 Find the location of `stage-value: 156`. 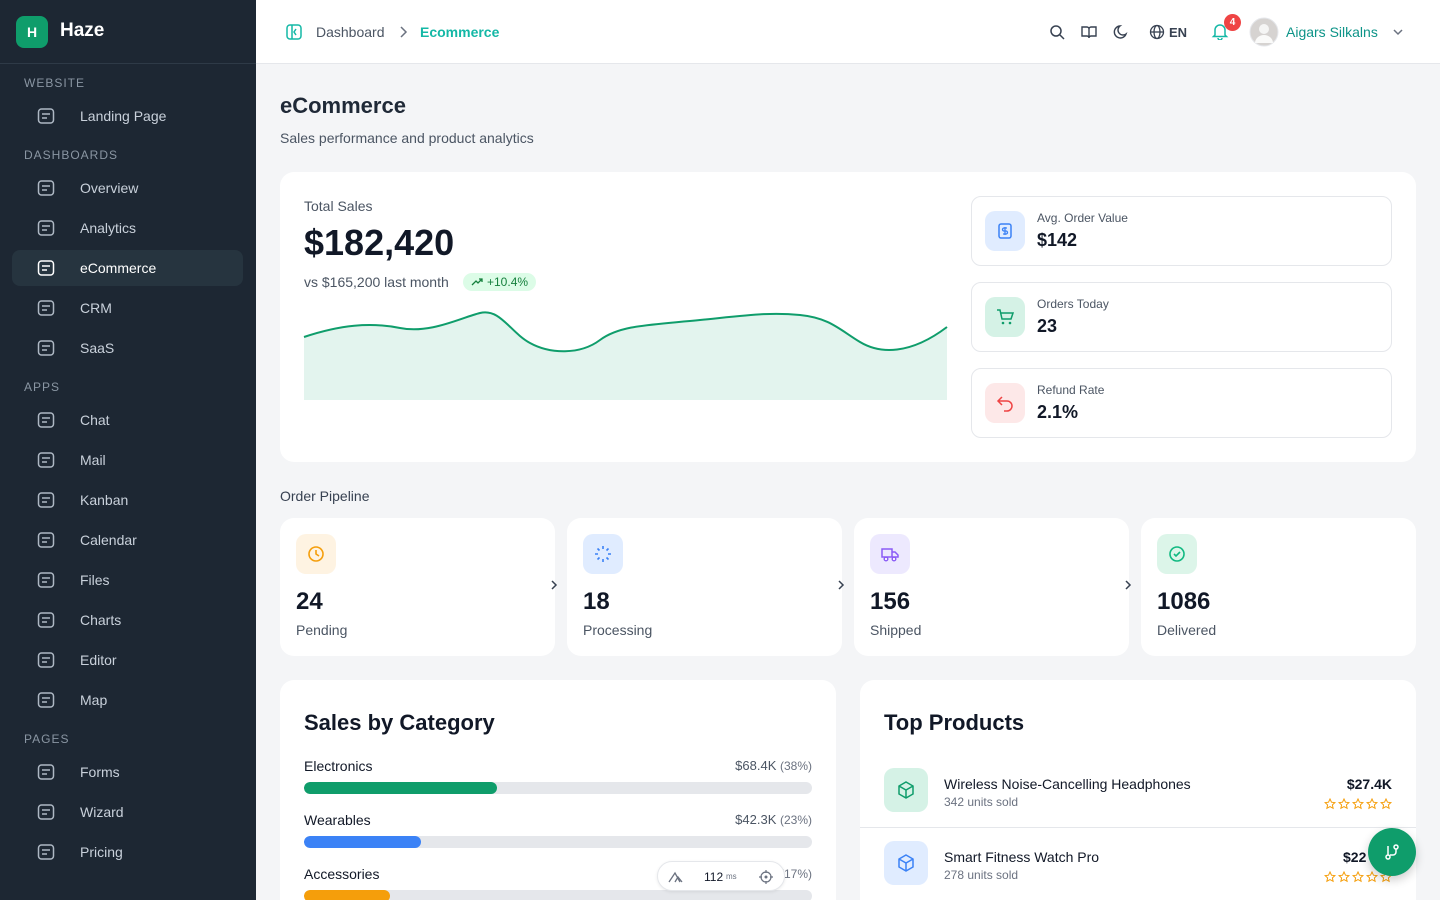

stage-value: 156 is located at coordinates (890, 601).